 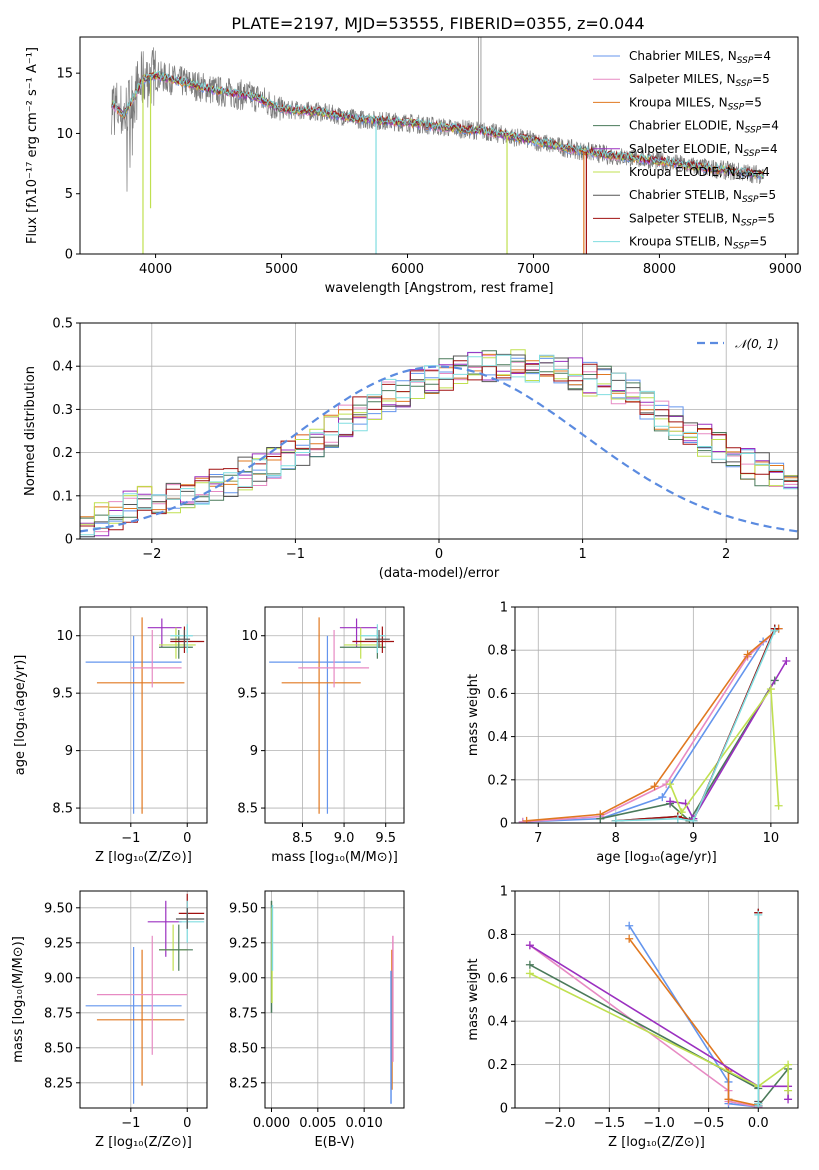 I want to click on mass_vs_Z-ytick-label: 9.25, so click(x=58, y=943).